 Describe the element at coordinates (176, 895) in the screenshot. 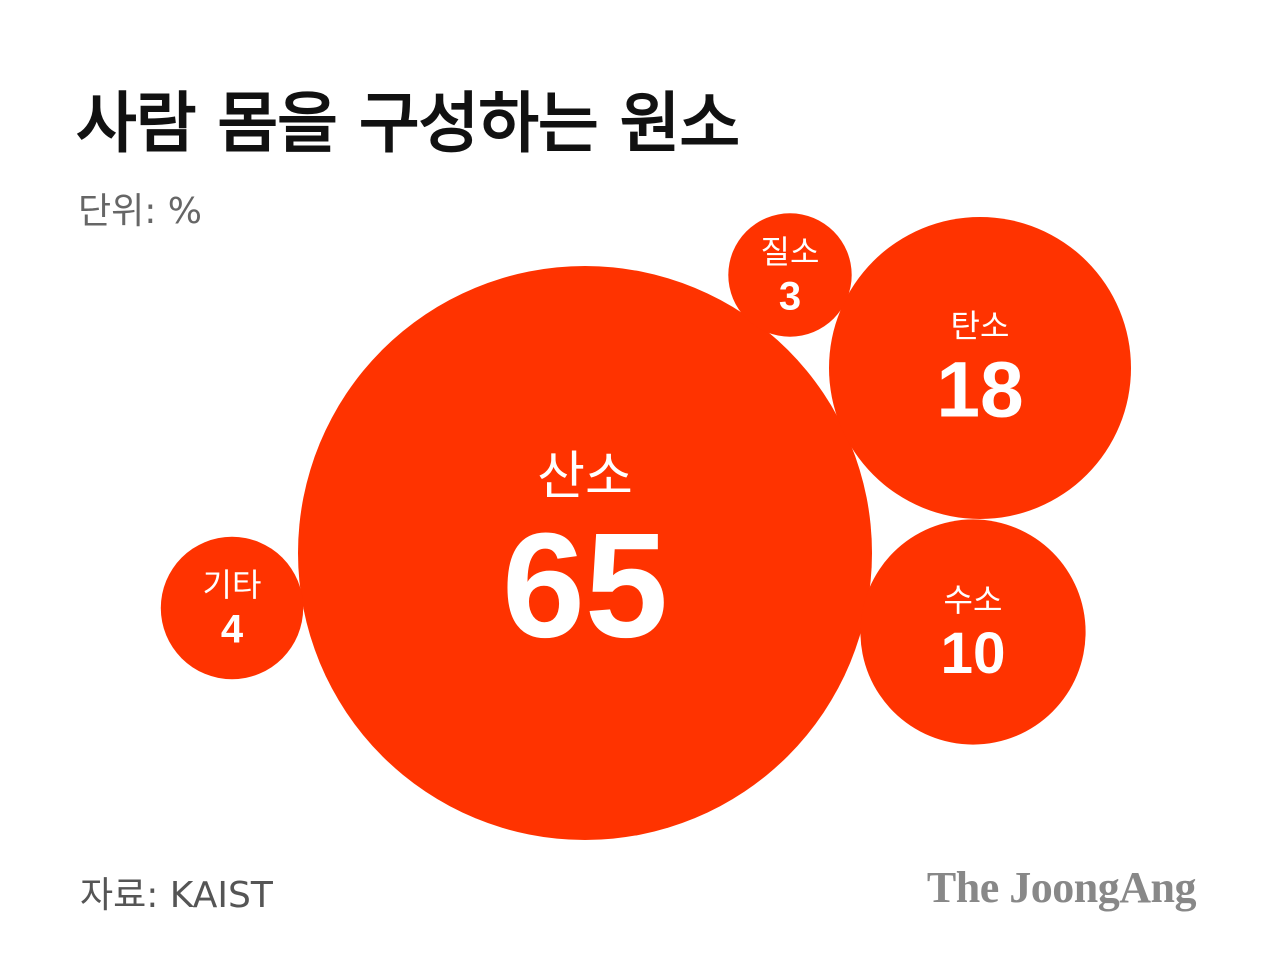

I see `source-label: 자료: KAIST` at that location.